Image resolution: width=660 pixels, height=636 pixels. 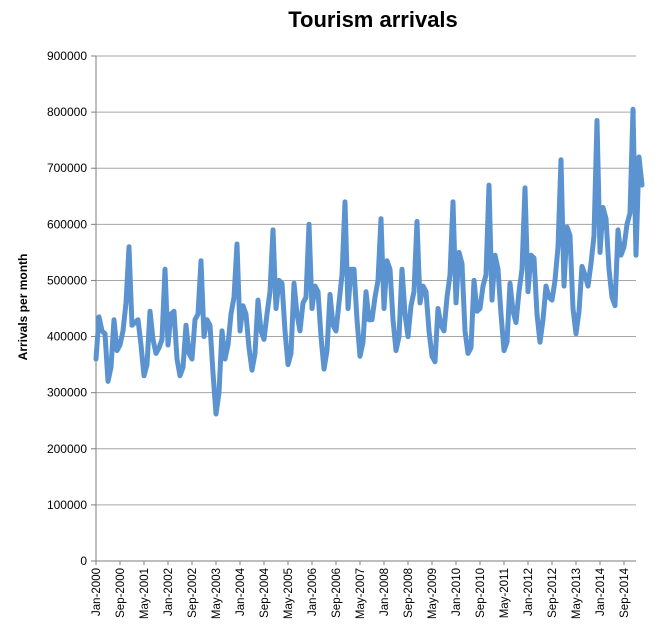 What do you see at coordinates (67, 280) in the screenshot?
I see `y-tick-label: 500000` at bounding box center [67, 280].